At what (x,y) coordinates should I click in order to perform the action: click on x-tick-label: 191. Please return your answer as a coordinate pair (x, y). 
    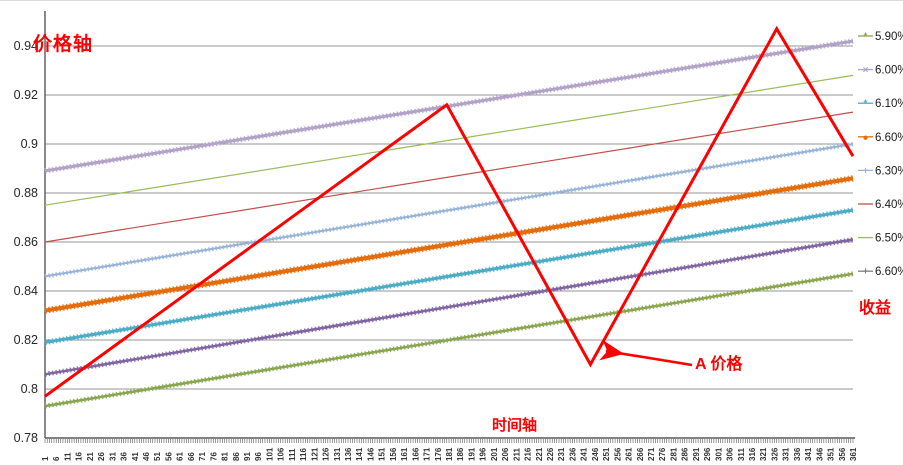
    Looking at the image, I should click on (471, 454).